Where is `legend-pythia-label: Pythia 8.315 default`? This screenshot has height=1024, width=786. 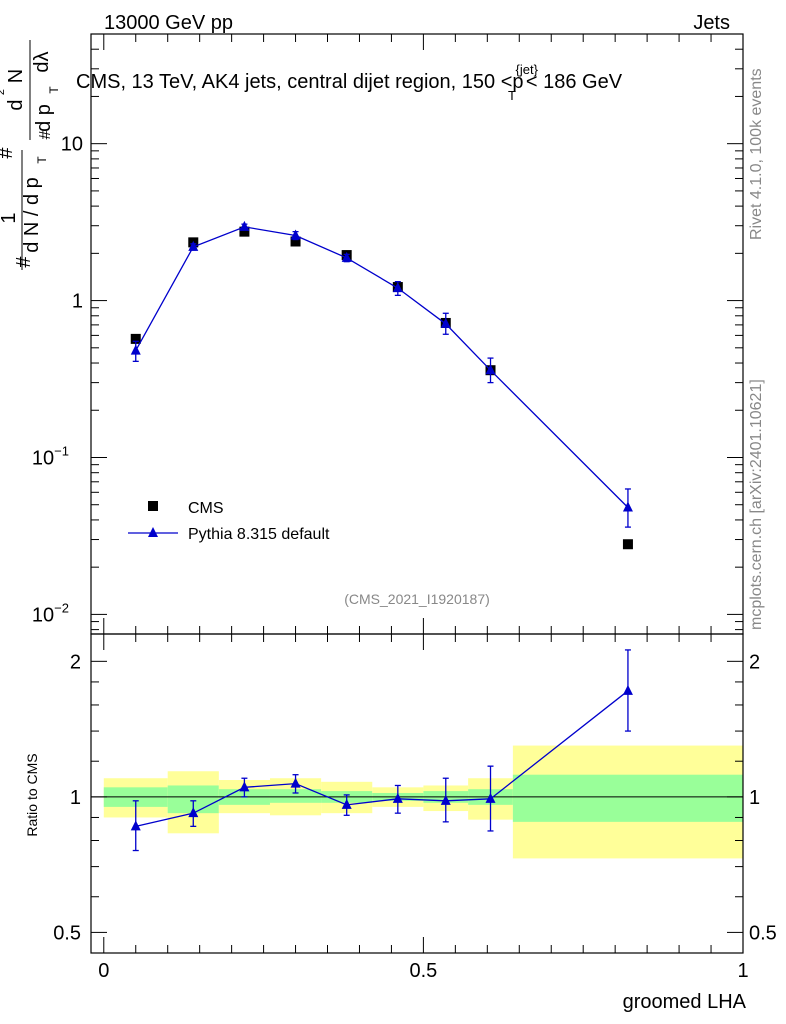
legend-pythia-label: Pythia 8.315 default is located at coordinates (259, 534).